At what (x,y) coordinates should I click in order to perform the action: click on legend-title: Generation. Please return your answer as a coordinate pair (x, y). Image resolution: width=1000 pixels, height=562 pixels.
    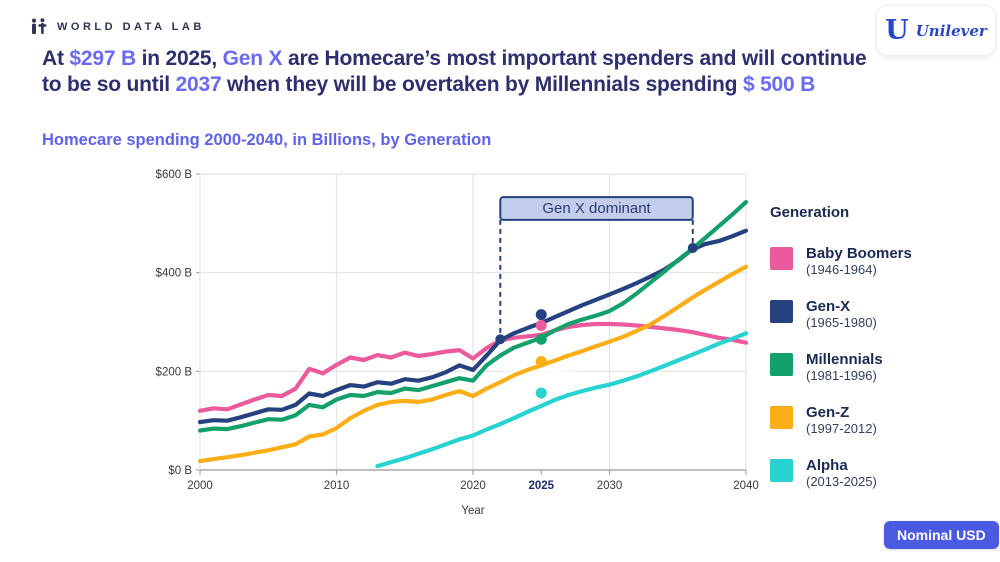
    Looking at the image, I should click on (810, 212).